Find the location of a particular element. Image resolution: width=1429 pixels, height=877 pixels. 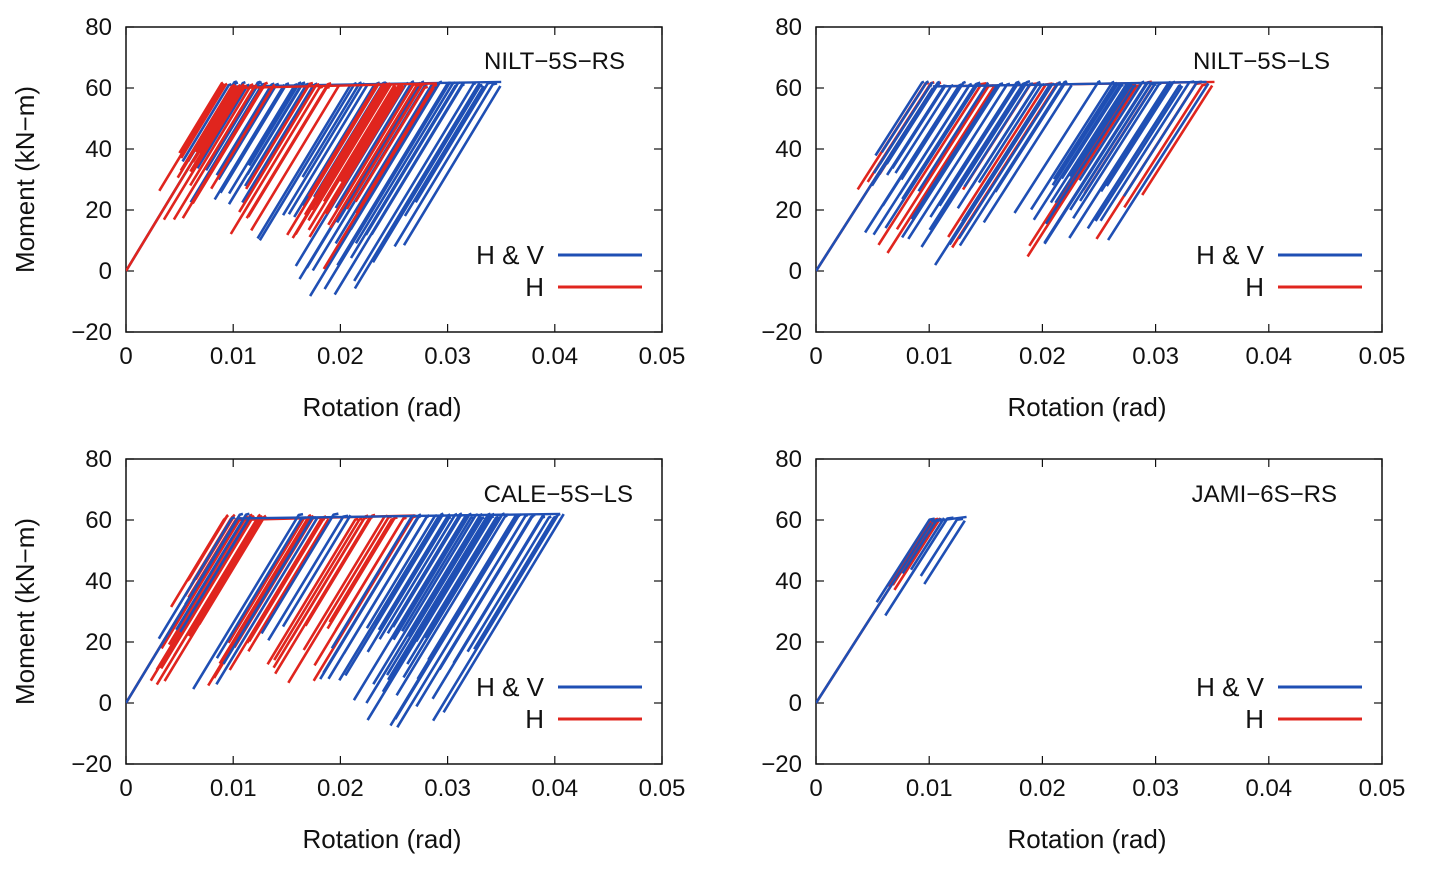

panel-title: NILT−5S−RS is located at coordinates (554, 61).